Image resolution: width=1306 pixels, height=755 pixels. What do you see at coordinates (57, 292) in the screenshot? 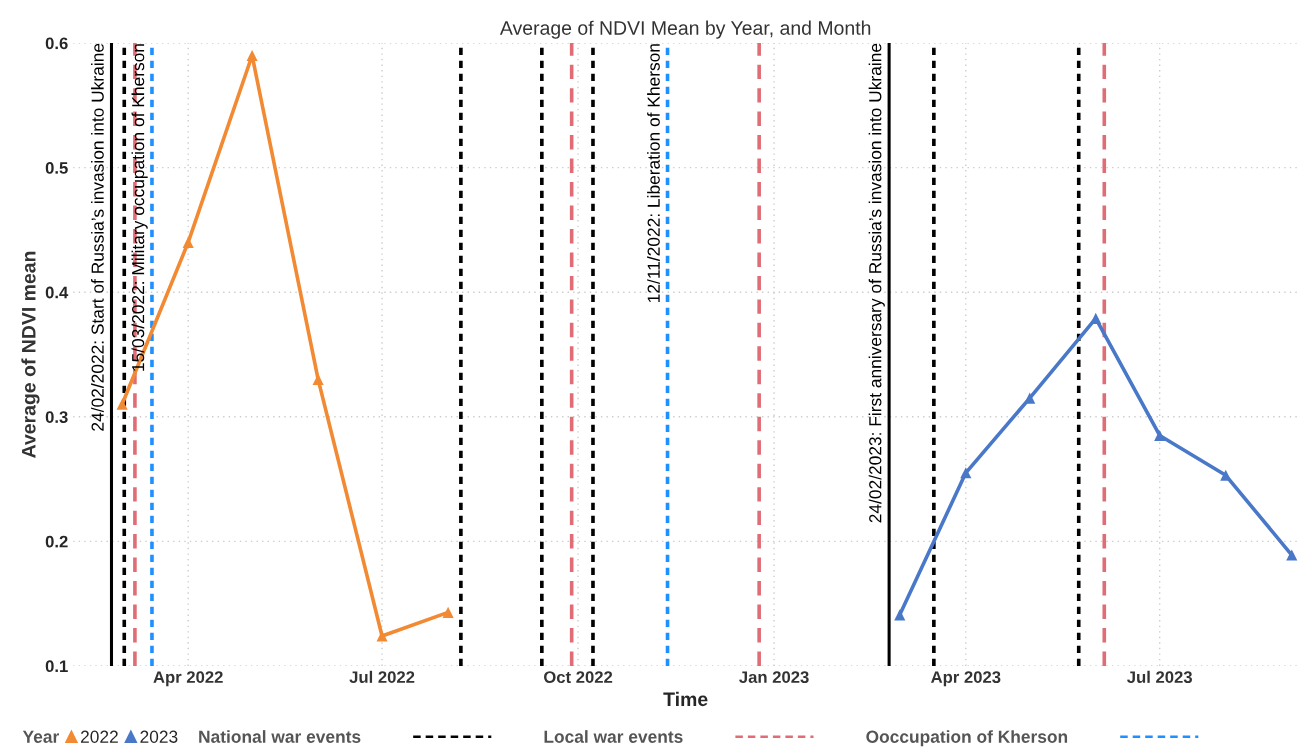
I see `y-tick-label: 0.4` at bounding box center [57, 292].